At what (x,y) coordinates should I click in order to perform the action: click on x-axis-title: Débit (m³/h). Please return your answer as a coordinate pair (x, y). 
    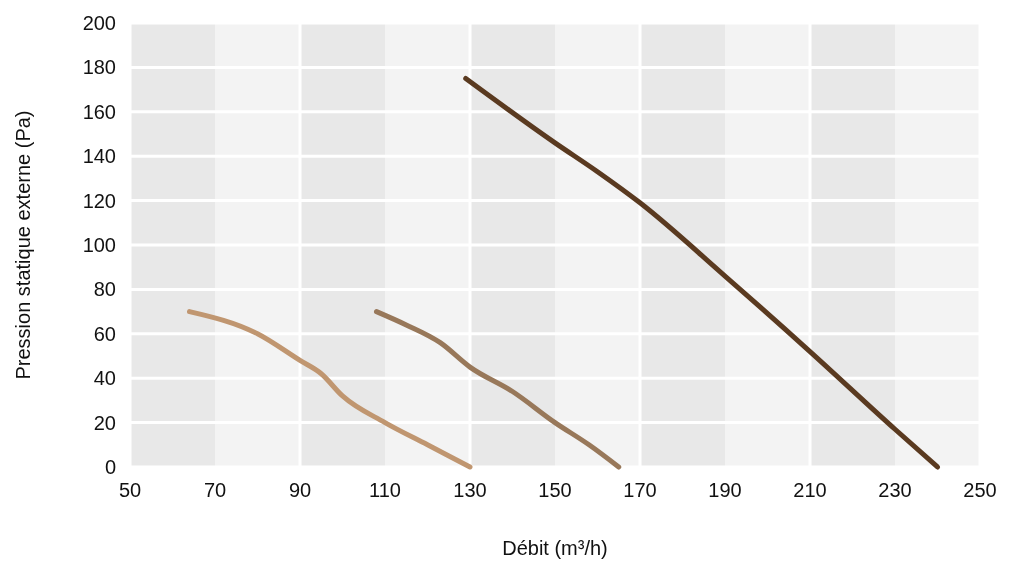
    Looking at the image, I should click on (555, 548).